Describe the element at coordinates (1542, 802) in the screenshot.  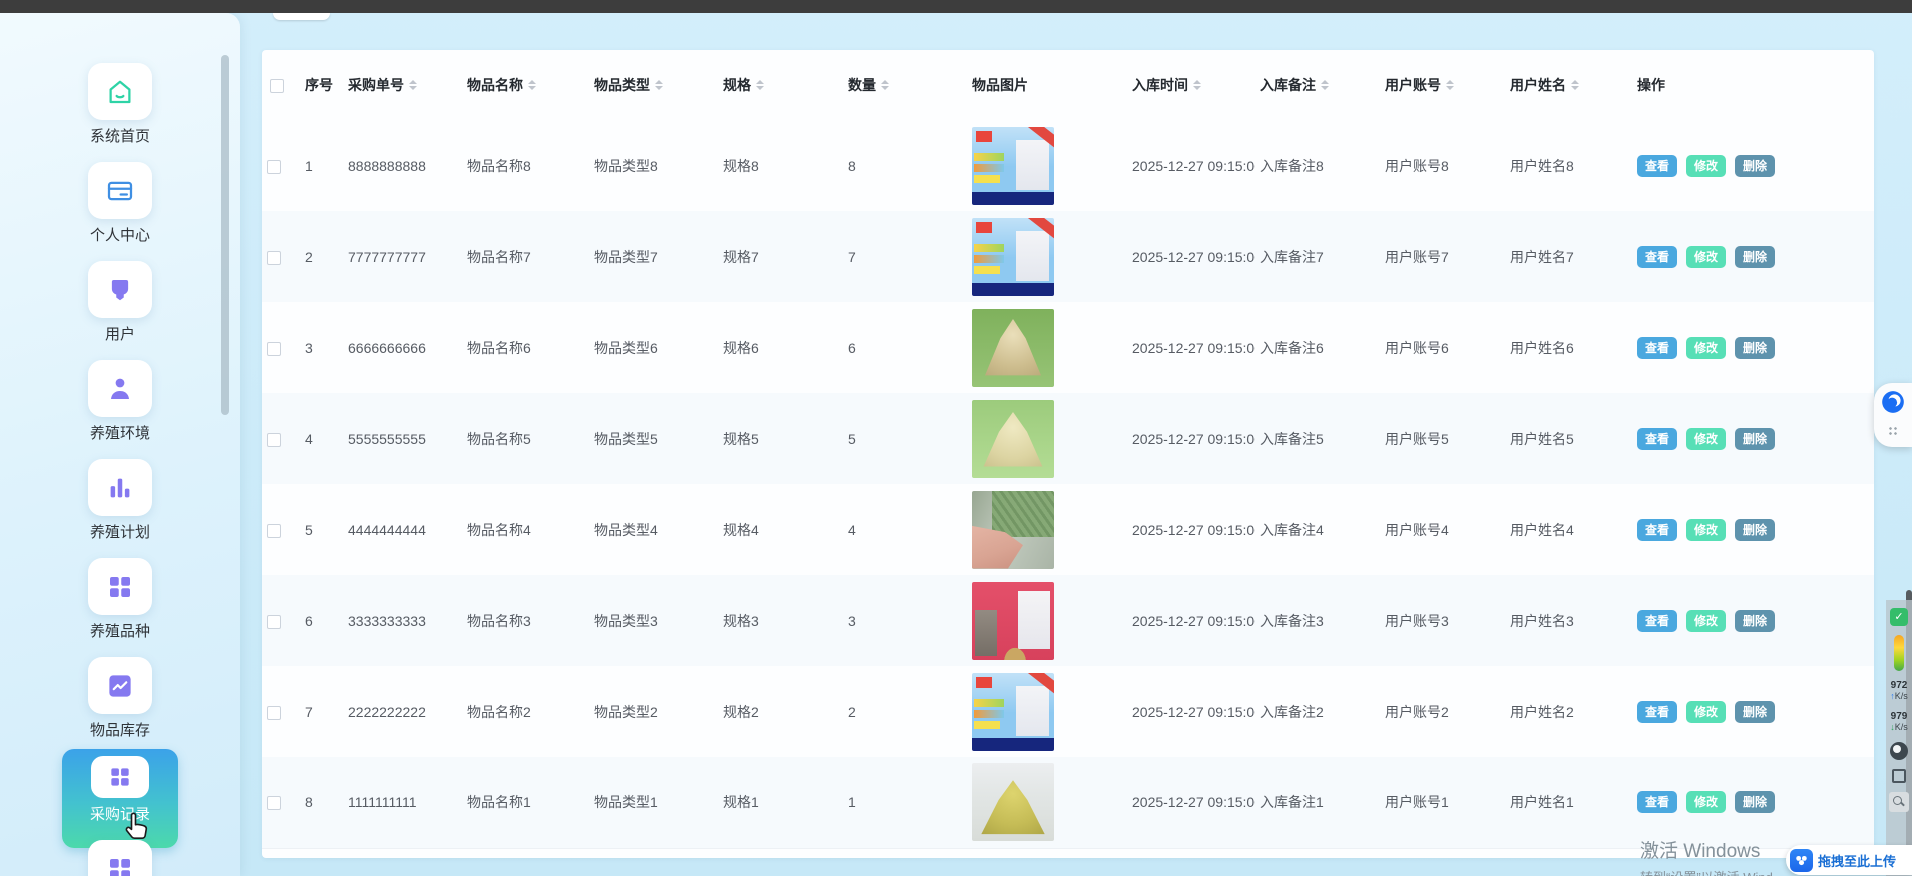
I see `cell-username: 用户姓名1` at that location.